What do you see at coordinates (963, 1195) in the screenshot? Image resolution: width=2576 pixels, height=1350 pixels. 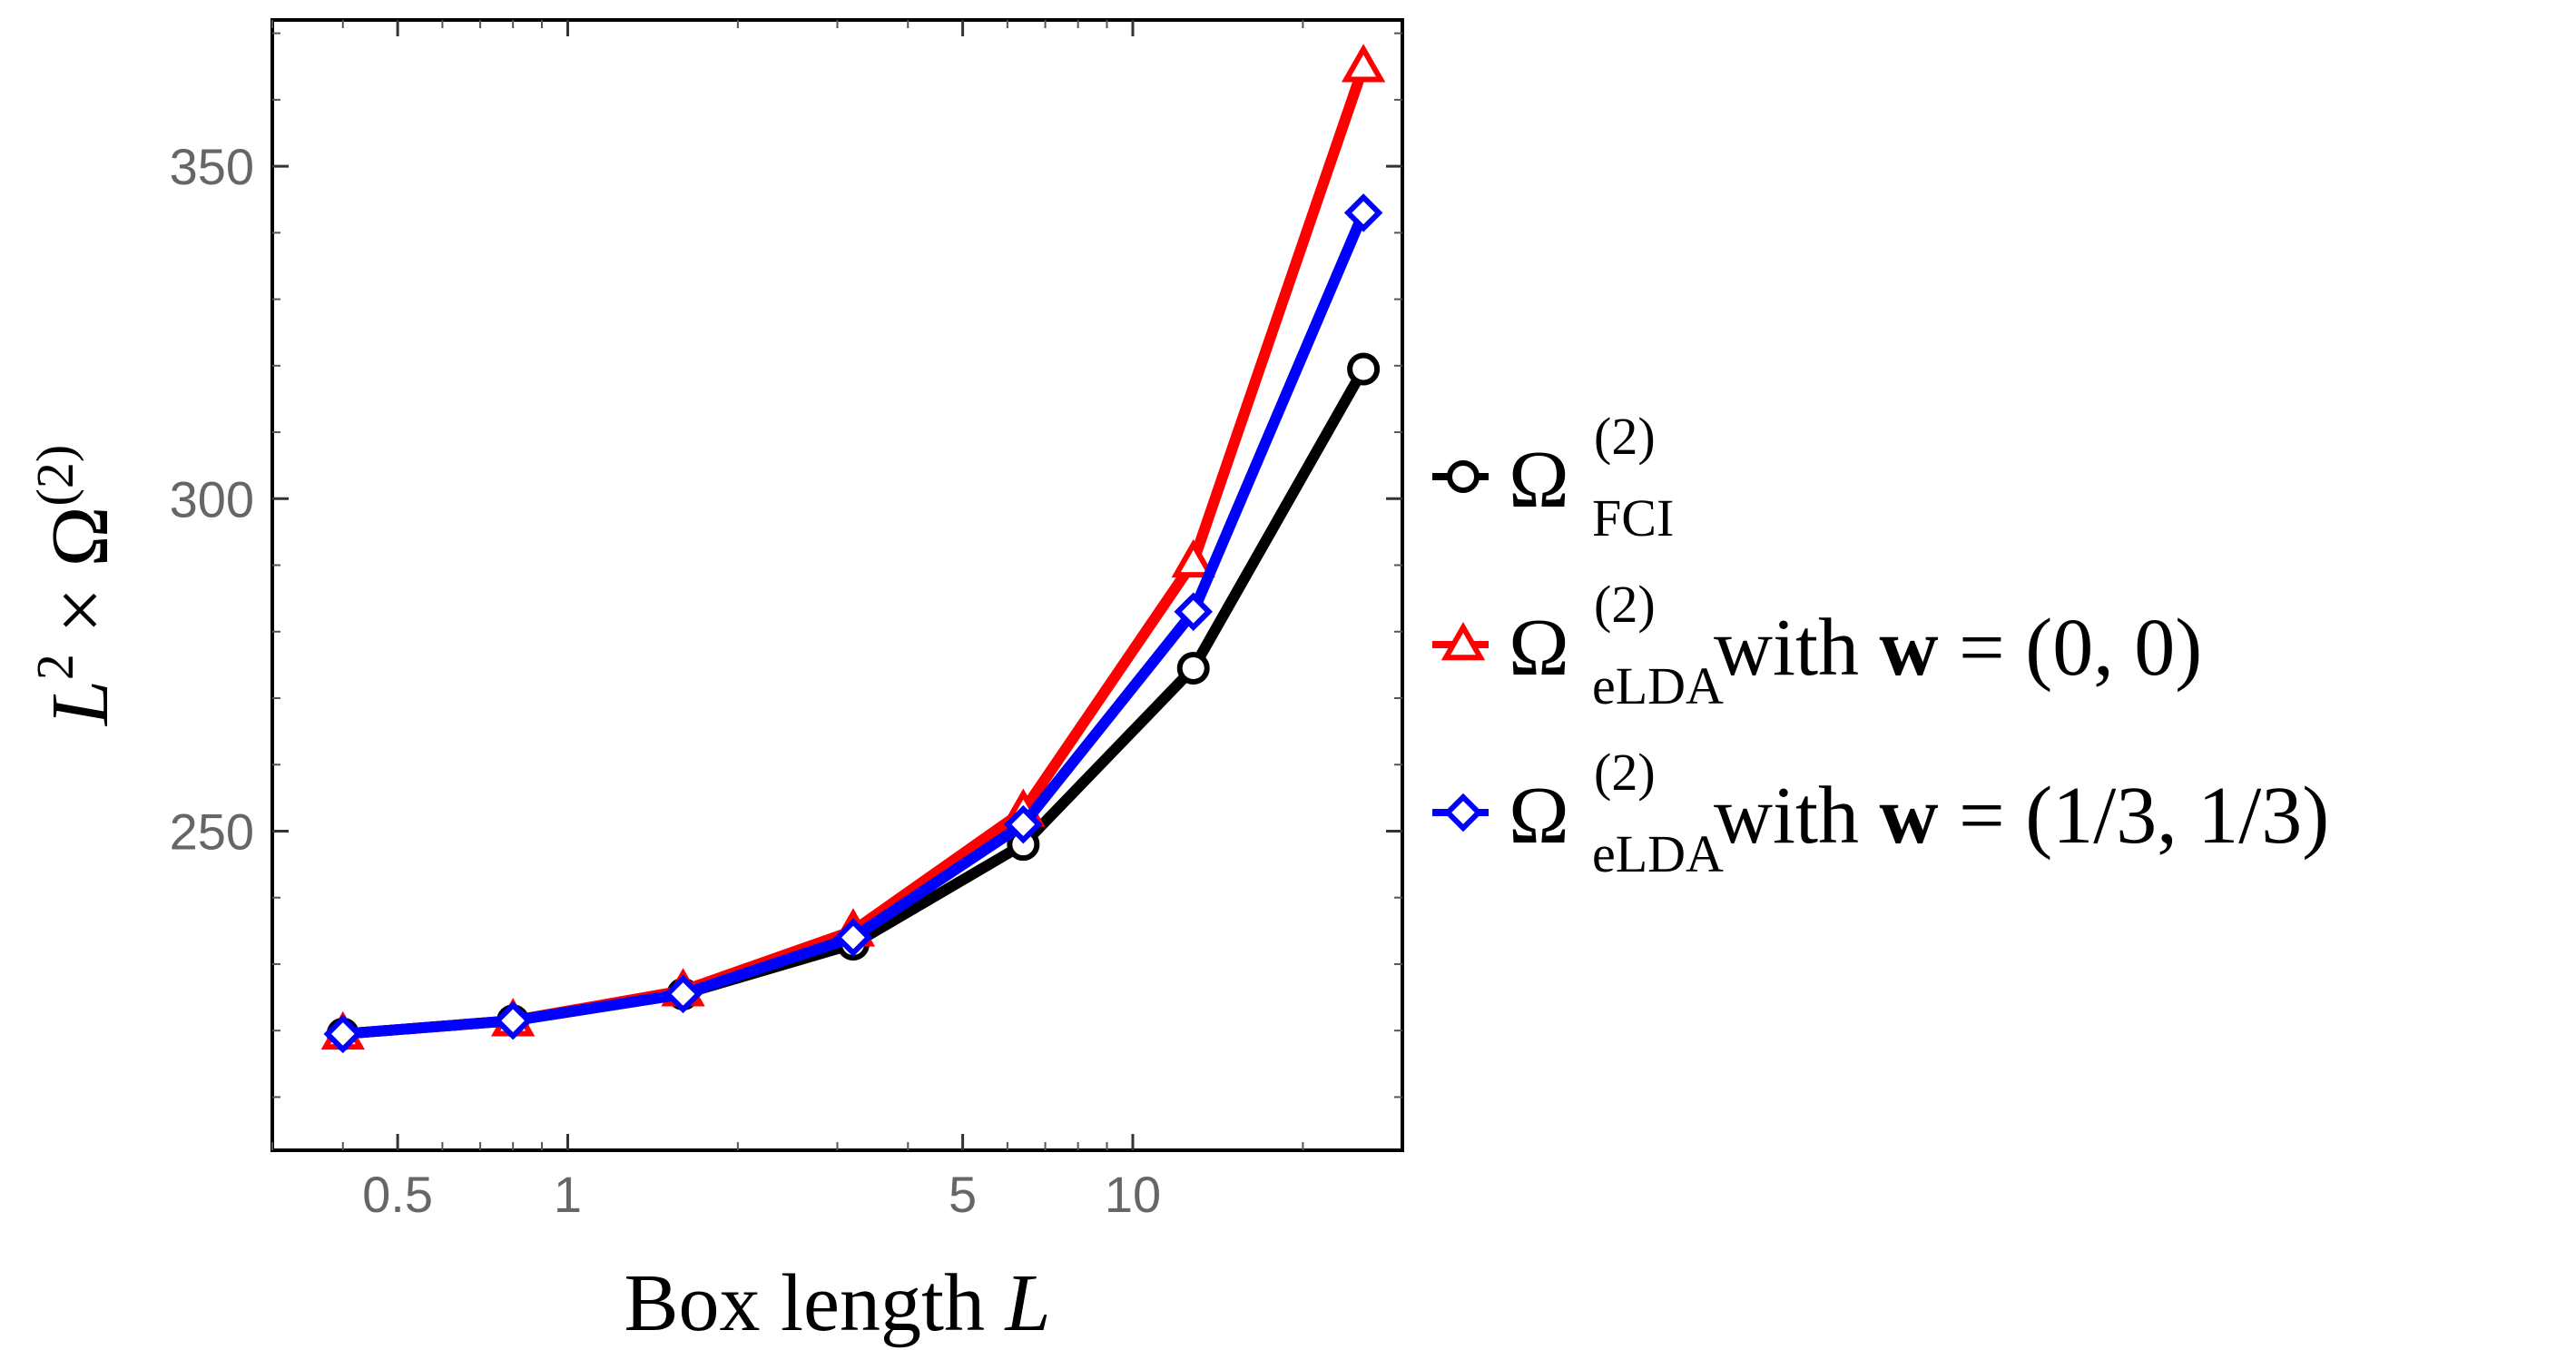 I see `x-tick-label: 5` at bounding box center [963, 1195].